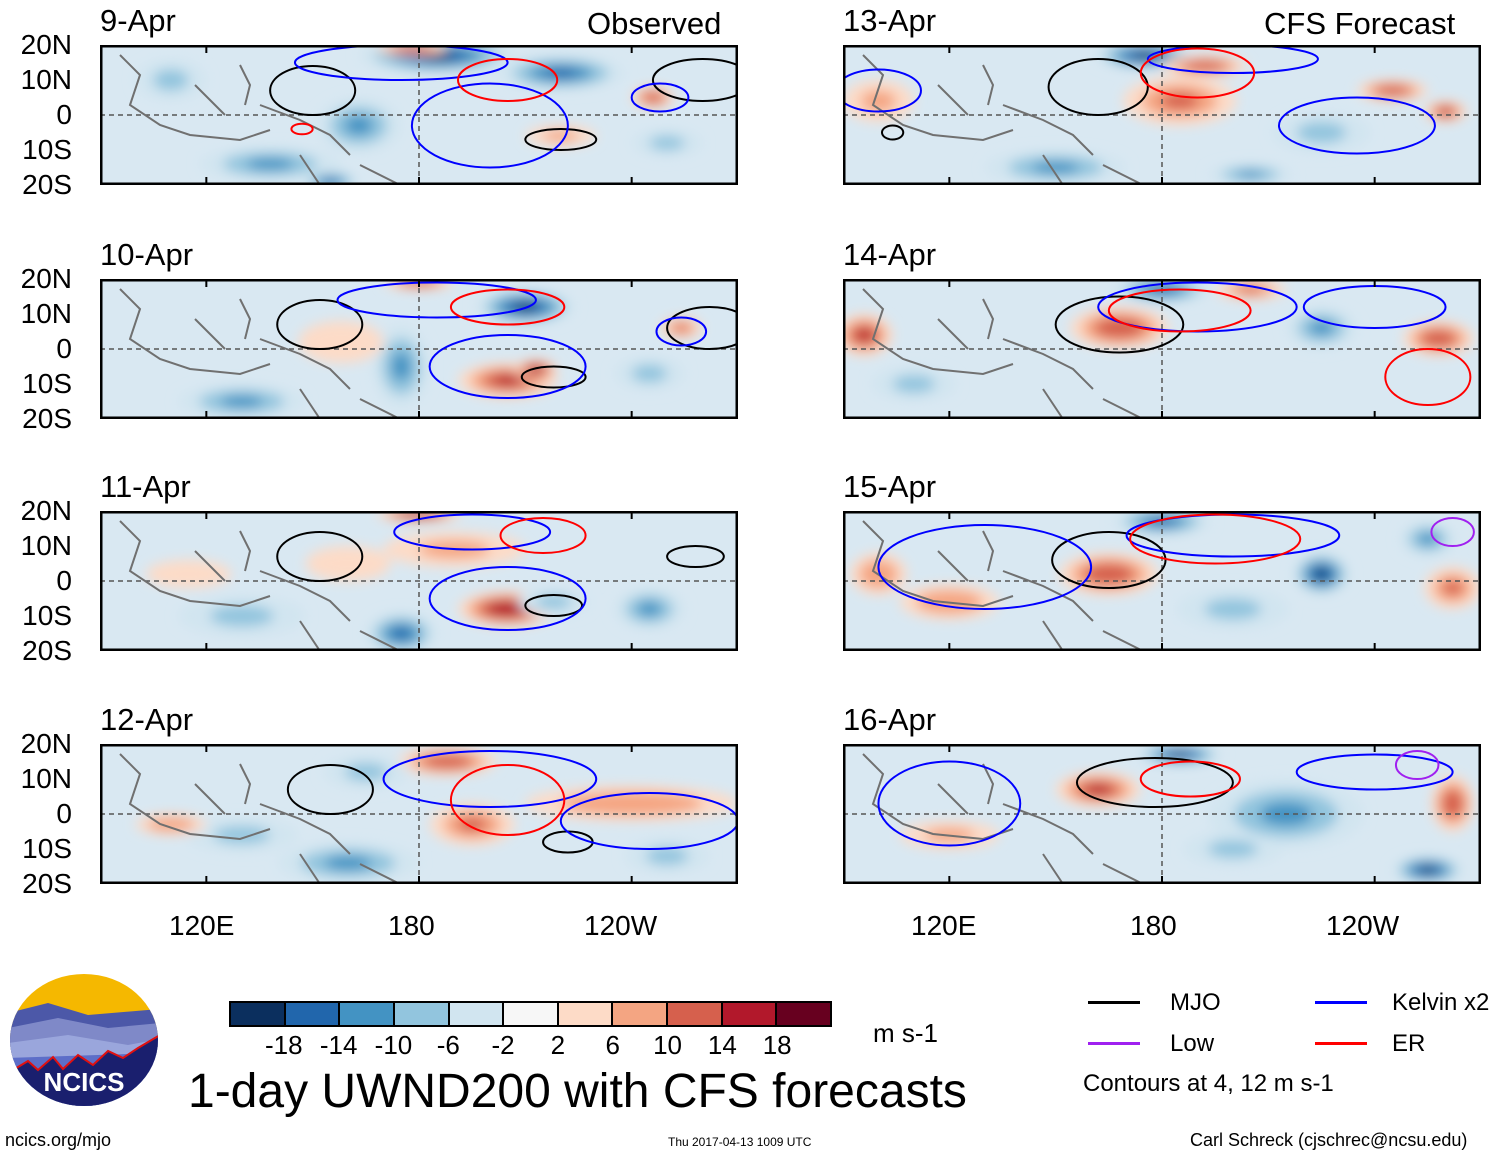 The width and height of the screenshot is (1510, 1158). What do you see at coordinates (722, 1045) in the screenshot?
I see `colorbar-tick-label: 14` at bounding box center [722, 1045].